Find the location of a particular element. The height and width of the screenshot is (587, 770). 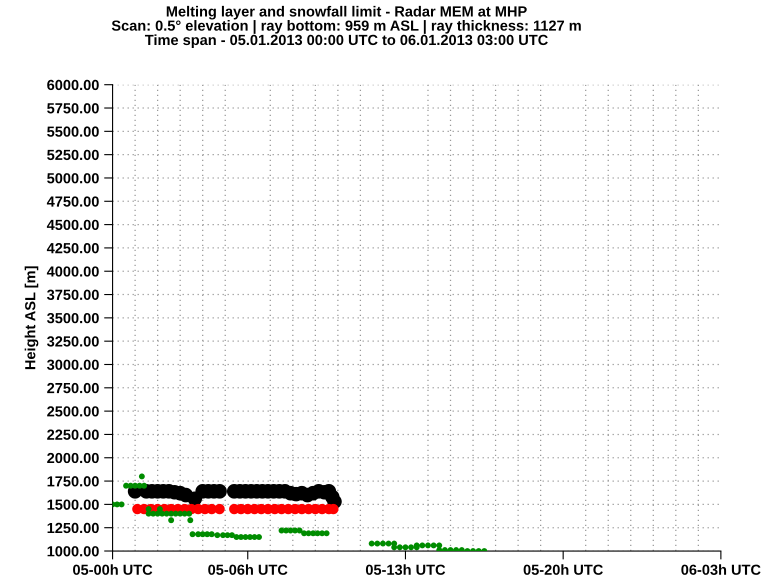

chart-title: Melting layer and snowfall limit - Radar MEM at MHP Scan: 0.5° elevation | ray bottom: 959 m ASL | ray thickness: 1127 m Time span - 05.01.2013 00:00 UTC to 06.01.2013 03:00 UTC is located at coordinates (346, 27).